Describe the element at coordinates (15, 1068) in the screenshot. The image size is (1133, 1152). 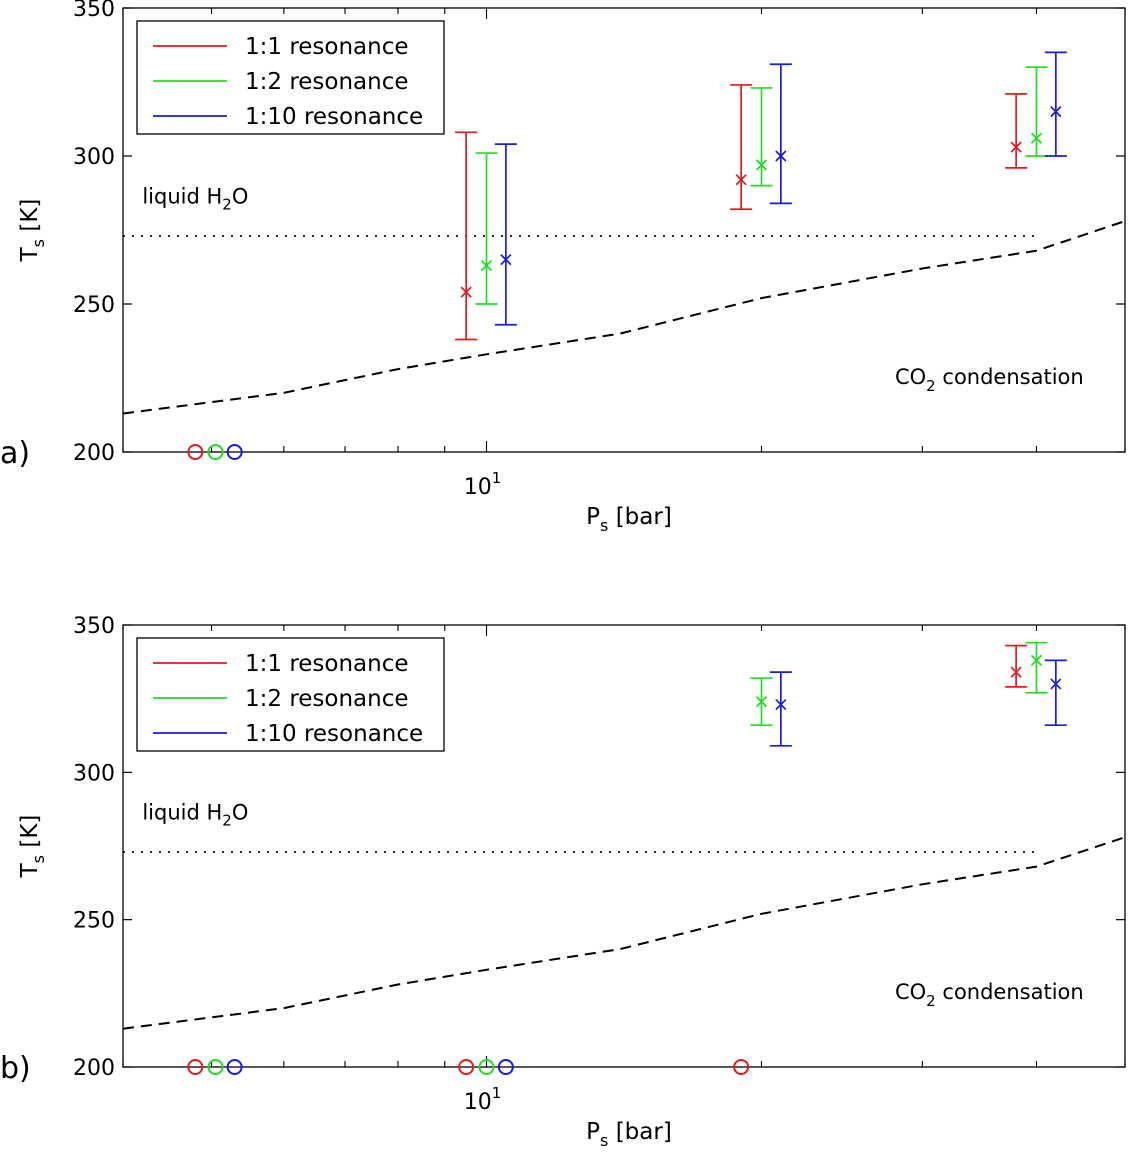
I see `panel-label: b)` at that location.